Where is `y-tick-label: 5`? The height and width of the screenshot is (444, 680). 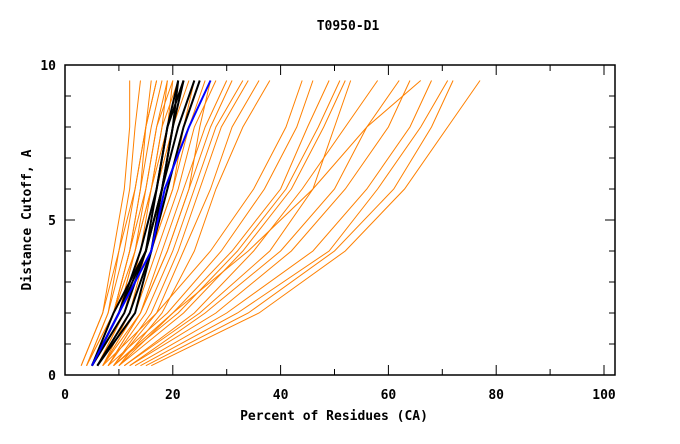 y-tick-label: 5 is located at coordinates (52, 221).